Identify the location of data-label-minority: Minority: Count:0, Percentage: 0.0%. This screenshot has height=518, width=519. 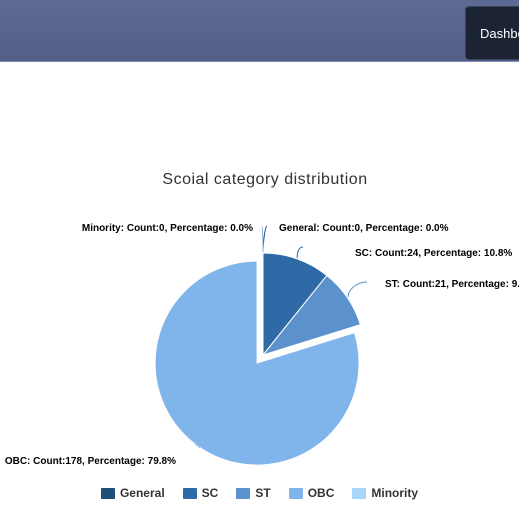
(167, 228).